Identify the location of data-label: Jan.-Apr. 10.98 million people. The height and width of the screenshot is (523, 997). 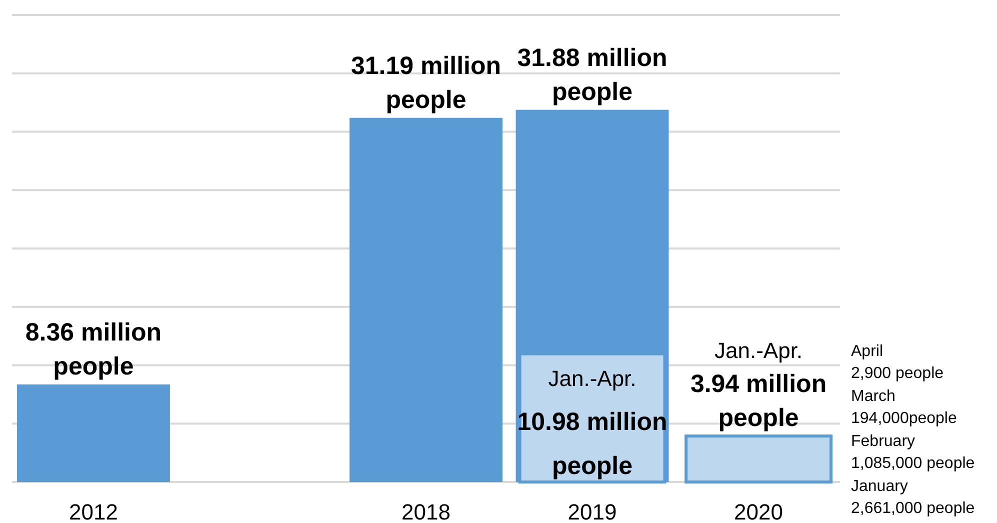
(592, 423).